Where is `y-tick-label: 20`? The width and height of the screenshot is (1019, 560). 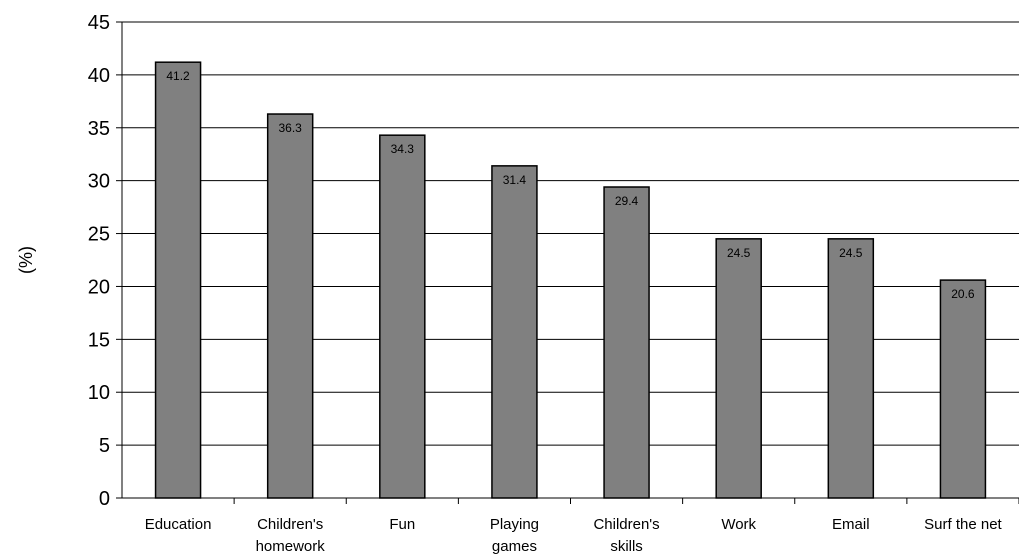
y-tick-label: 20 is located at coordinates (99, 287).